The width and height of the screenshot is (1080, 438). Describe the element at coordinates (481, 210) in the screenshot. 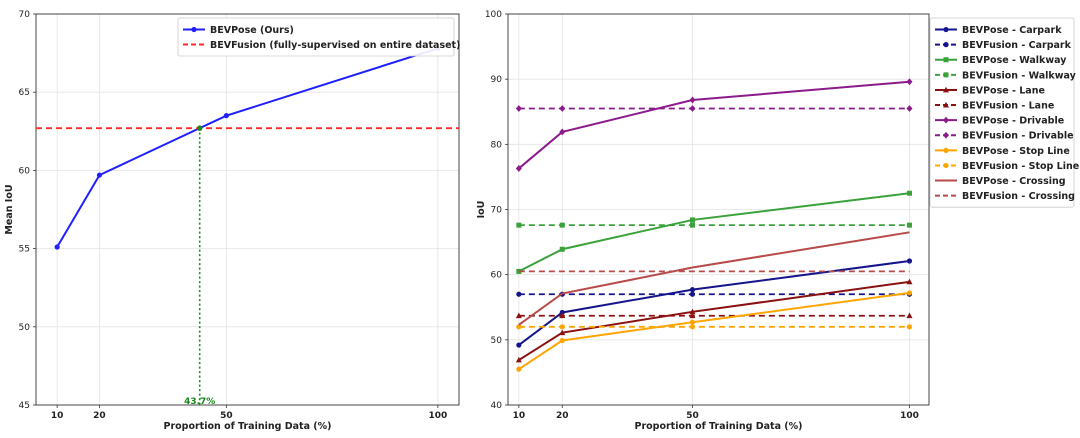

I see `y-axis-label: IoU` at that location.